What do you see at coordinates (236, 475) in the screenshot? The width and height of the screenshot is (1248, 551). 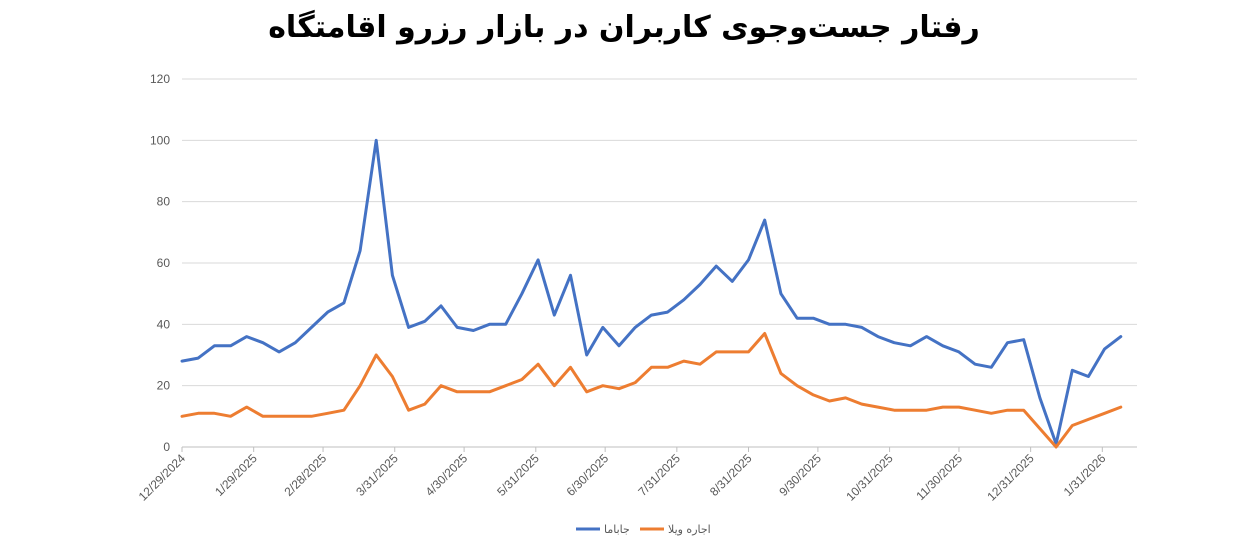 I see `x-tick-label: 1/29/2025` at bounding box center [236, 475].